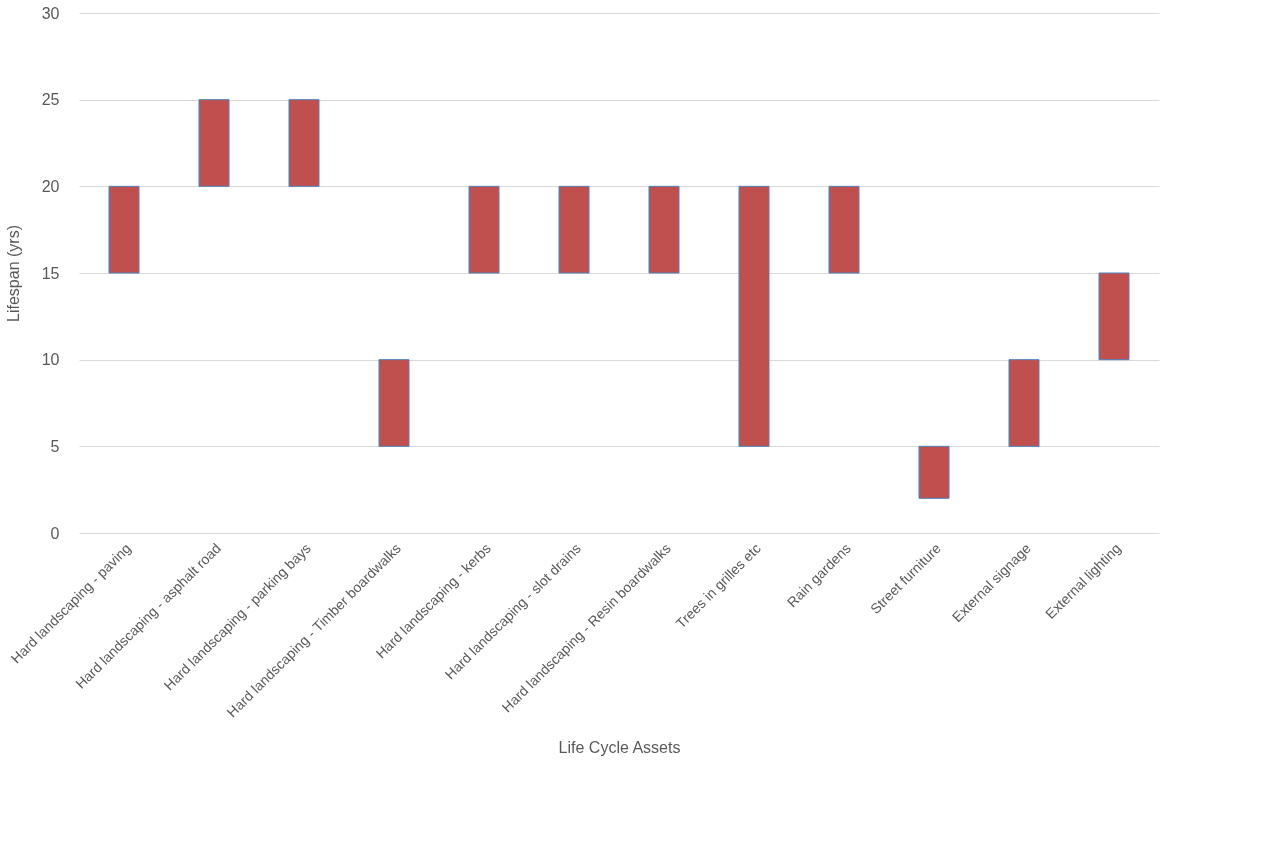 The height and width of the screenshot is (863, 1261). I want to click on y-tick-label: 15, so click(50, 273).